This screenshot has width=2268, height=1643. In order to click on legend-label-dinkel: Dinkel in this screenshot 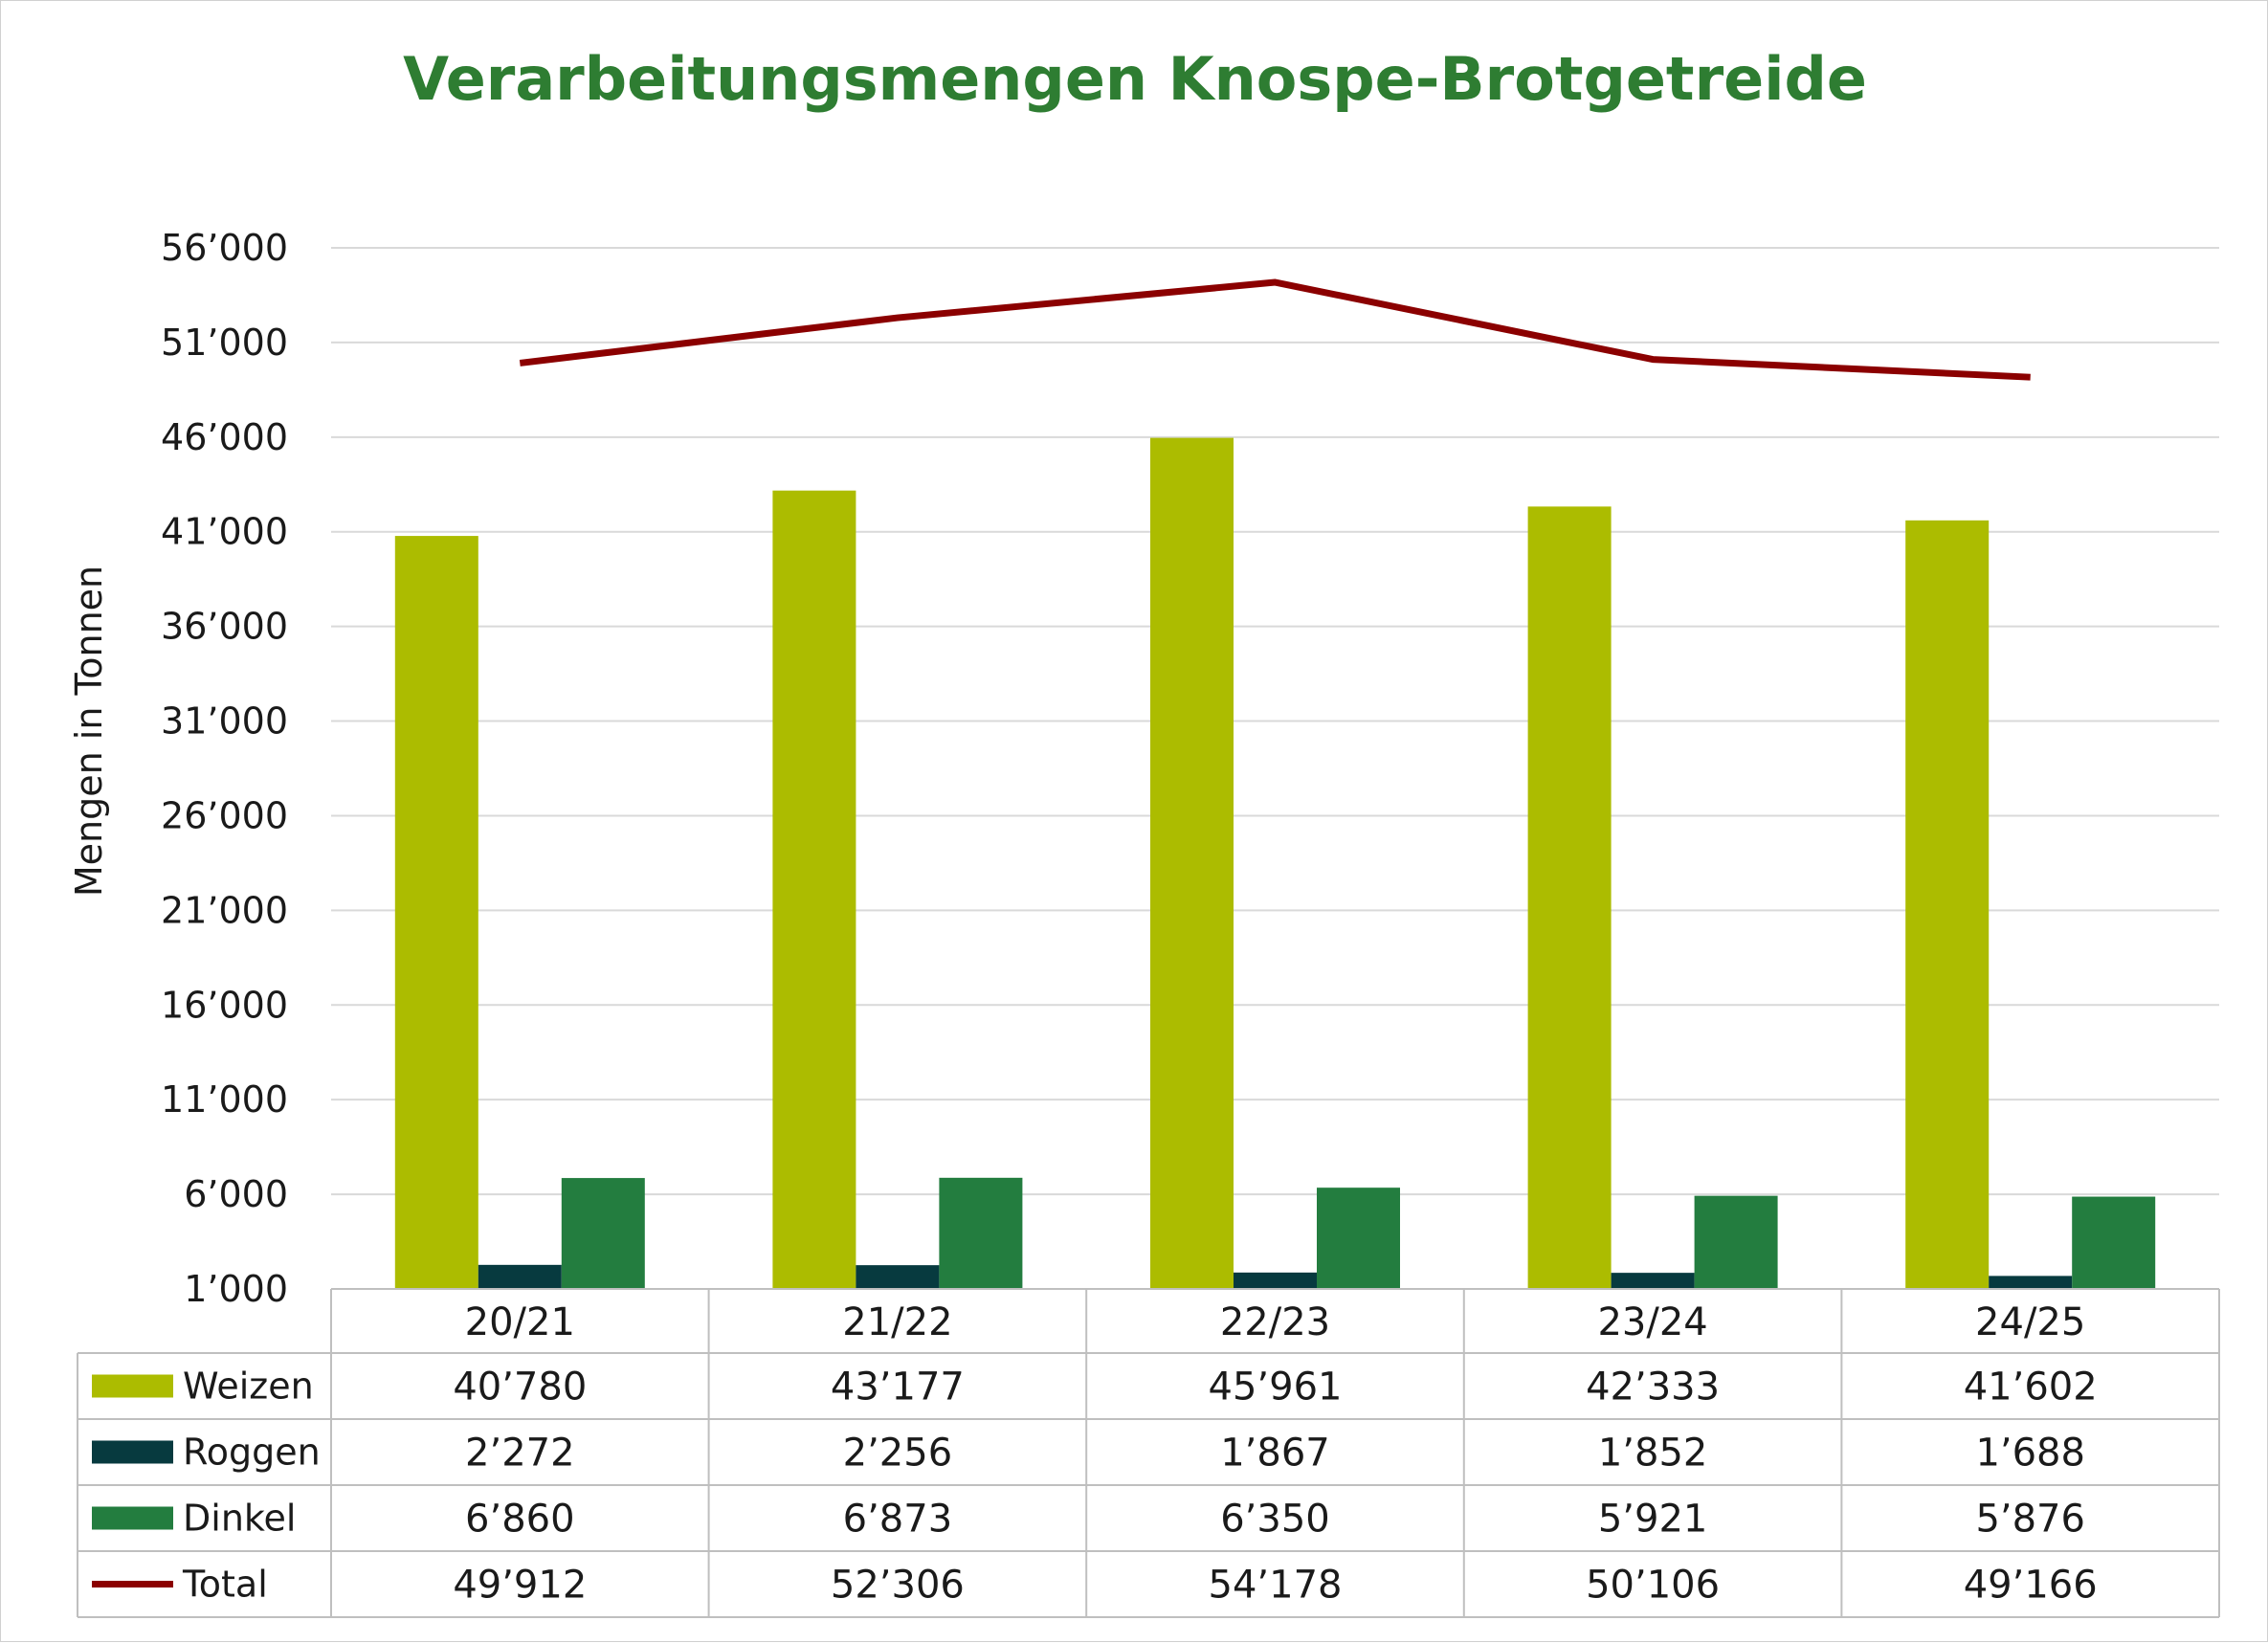, I will do `click(240, 1519)`.